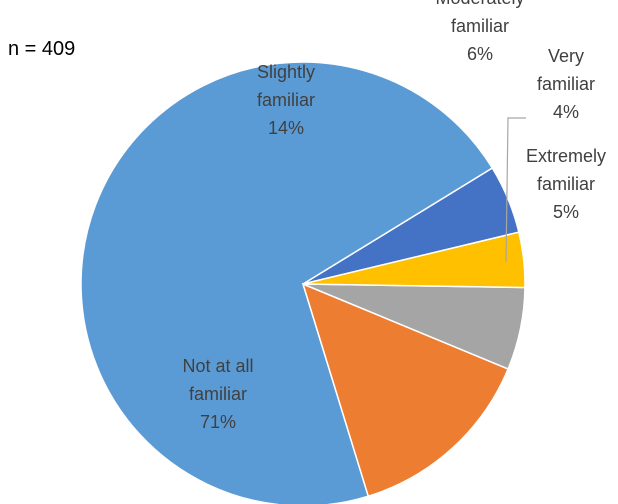 The image size is (618, 504). Describe the element at coordinates (41, 49) in the screenshot. I see `sample-size-annotation: n = 409` at that location.